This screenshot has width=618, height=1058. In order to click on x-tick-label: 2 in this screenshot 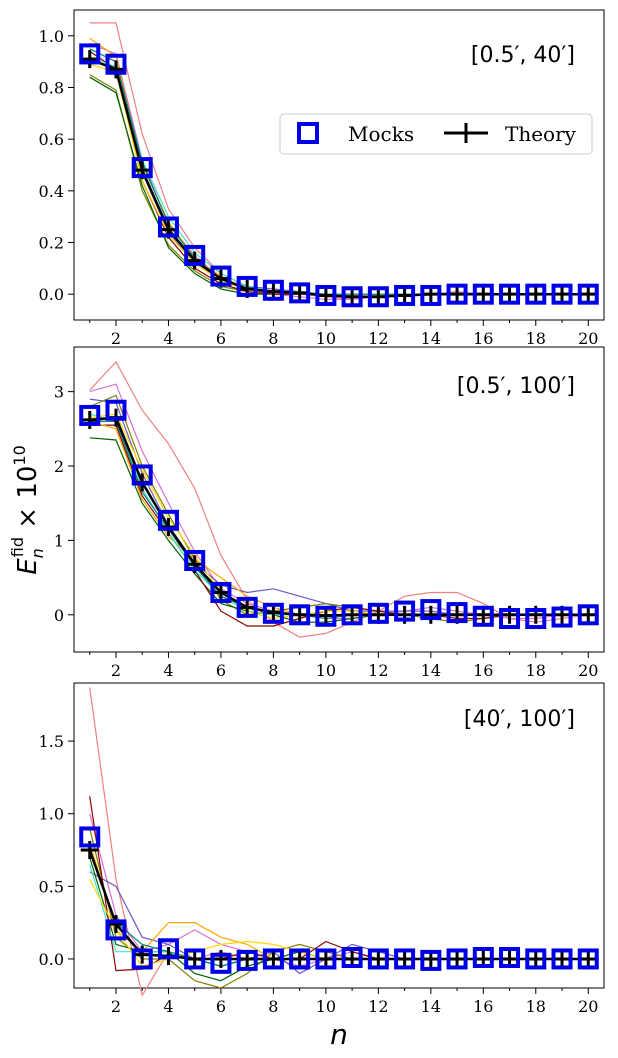, I will do `click(116, 670)`.